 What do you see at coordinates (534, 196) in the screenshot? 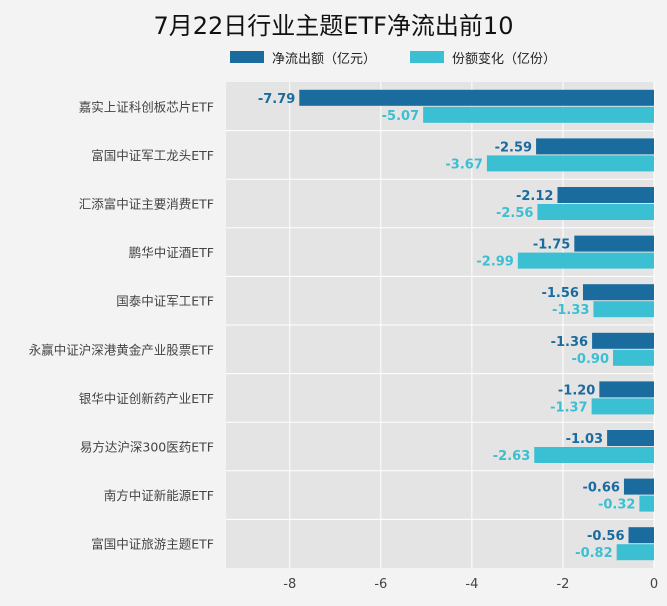
I see `data-label: -2.12` at bounding box center [534, 196].